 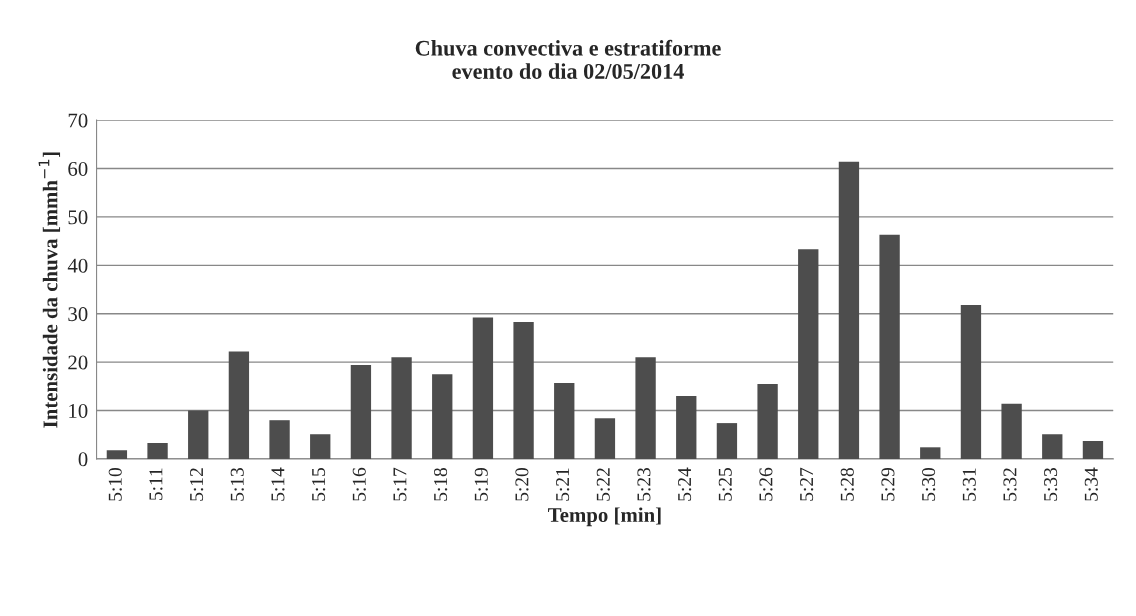 I want to click on y-tick-label: 30, so click(x=78, y=314).